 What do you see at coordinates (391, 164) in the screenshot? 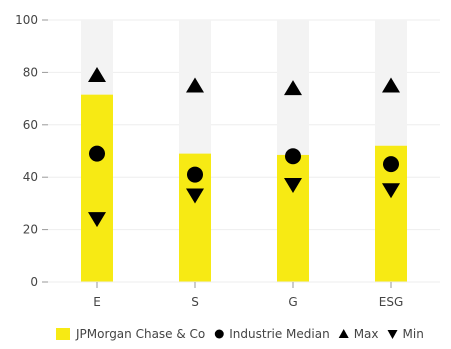
I see `median-marker-esg` at bounding box center [391, 164].